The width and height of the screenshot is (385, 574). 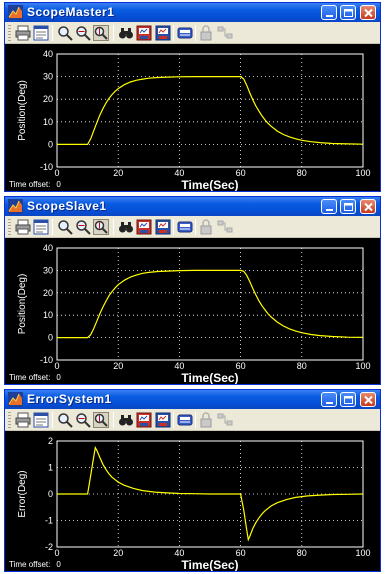 I want to click on window-title: ScopeSlave1, so click(x=67, y=206).